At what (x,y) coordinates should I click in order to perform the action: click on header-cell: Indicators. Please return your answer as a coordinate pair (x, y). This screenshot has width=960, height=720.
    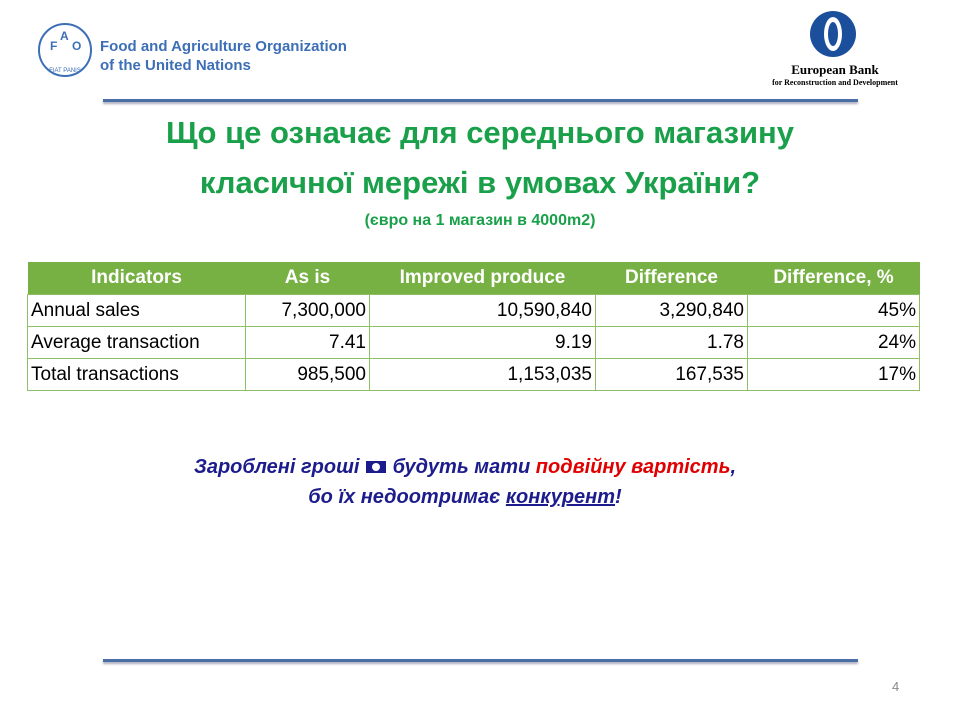
    Looking at the image, I should click on (136, 278).